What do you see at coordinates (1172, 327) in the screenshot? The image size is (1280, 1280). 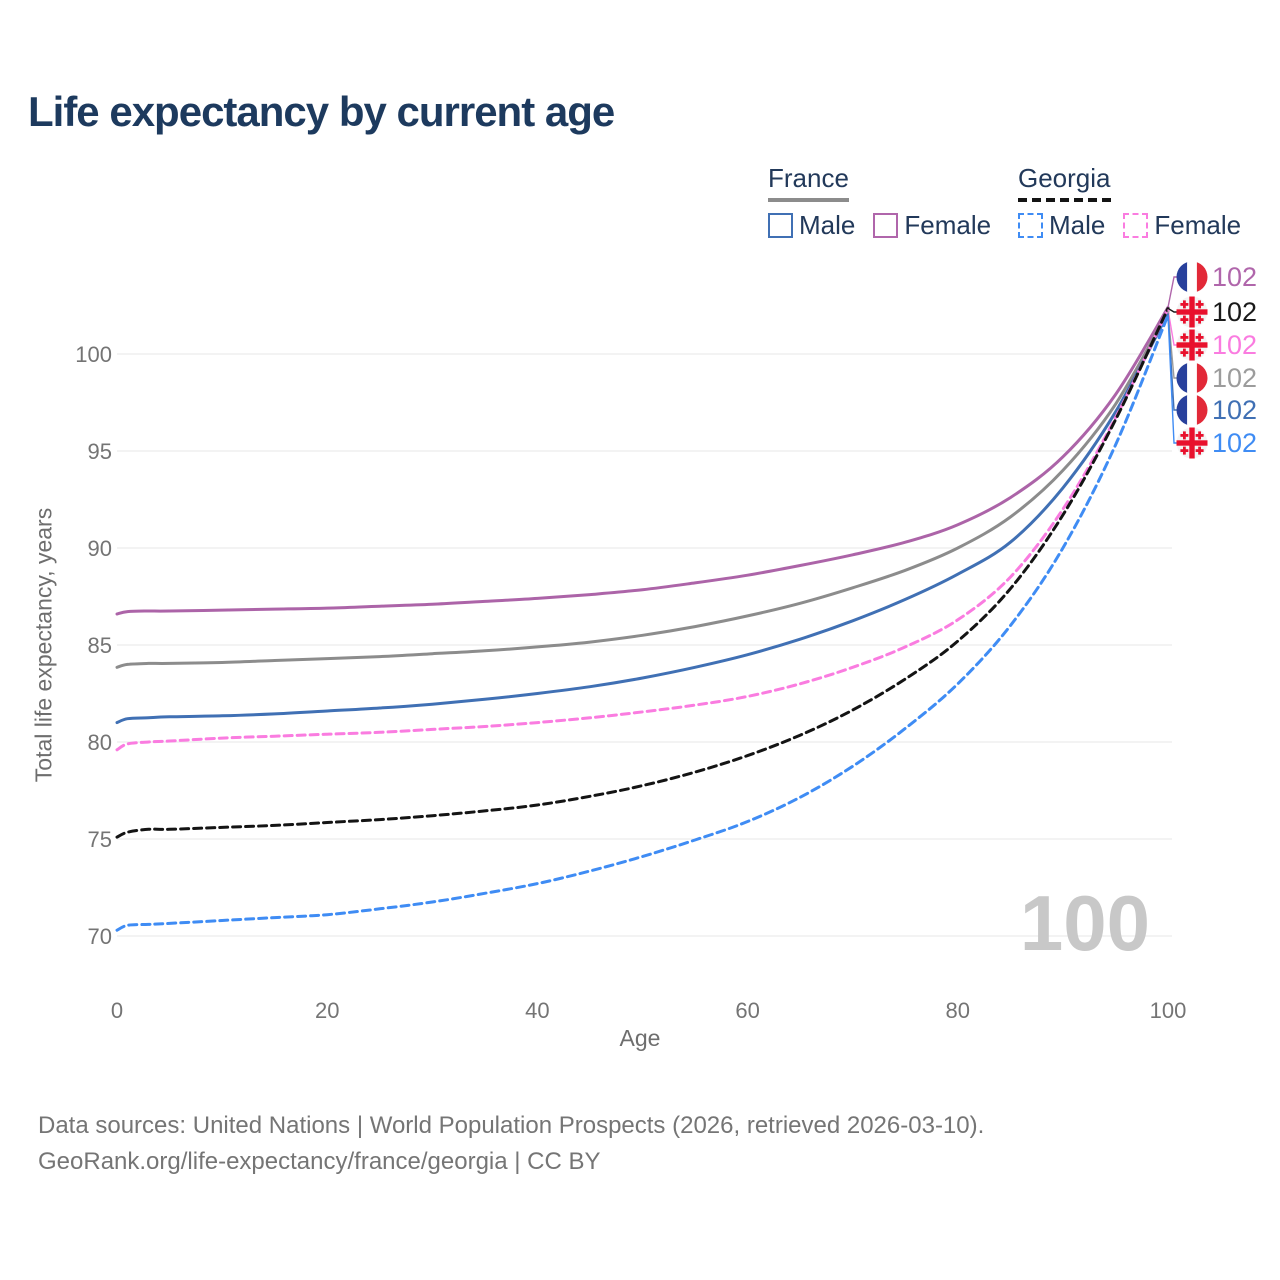 I see `connector-georgia-female` at bounding box center [1172, 327].